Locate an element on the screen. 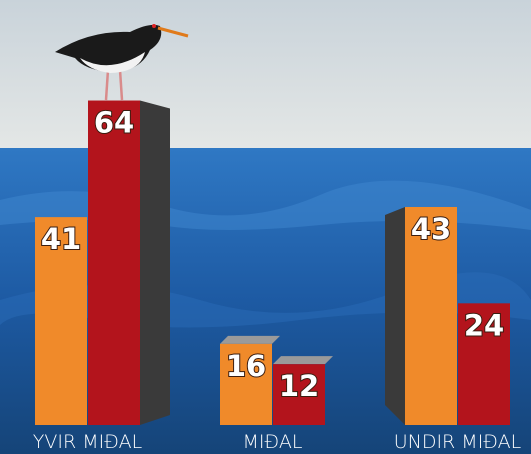 The width and height of the screenshot is (531, 454). x-tick-label: UNDIR MIÐAL is located at coordinates (458, 442).